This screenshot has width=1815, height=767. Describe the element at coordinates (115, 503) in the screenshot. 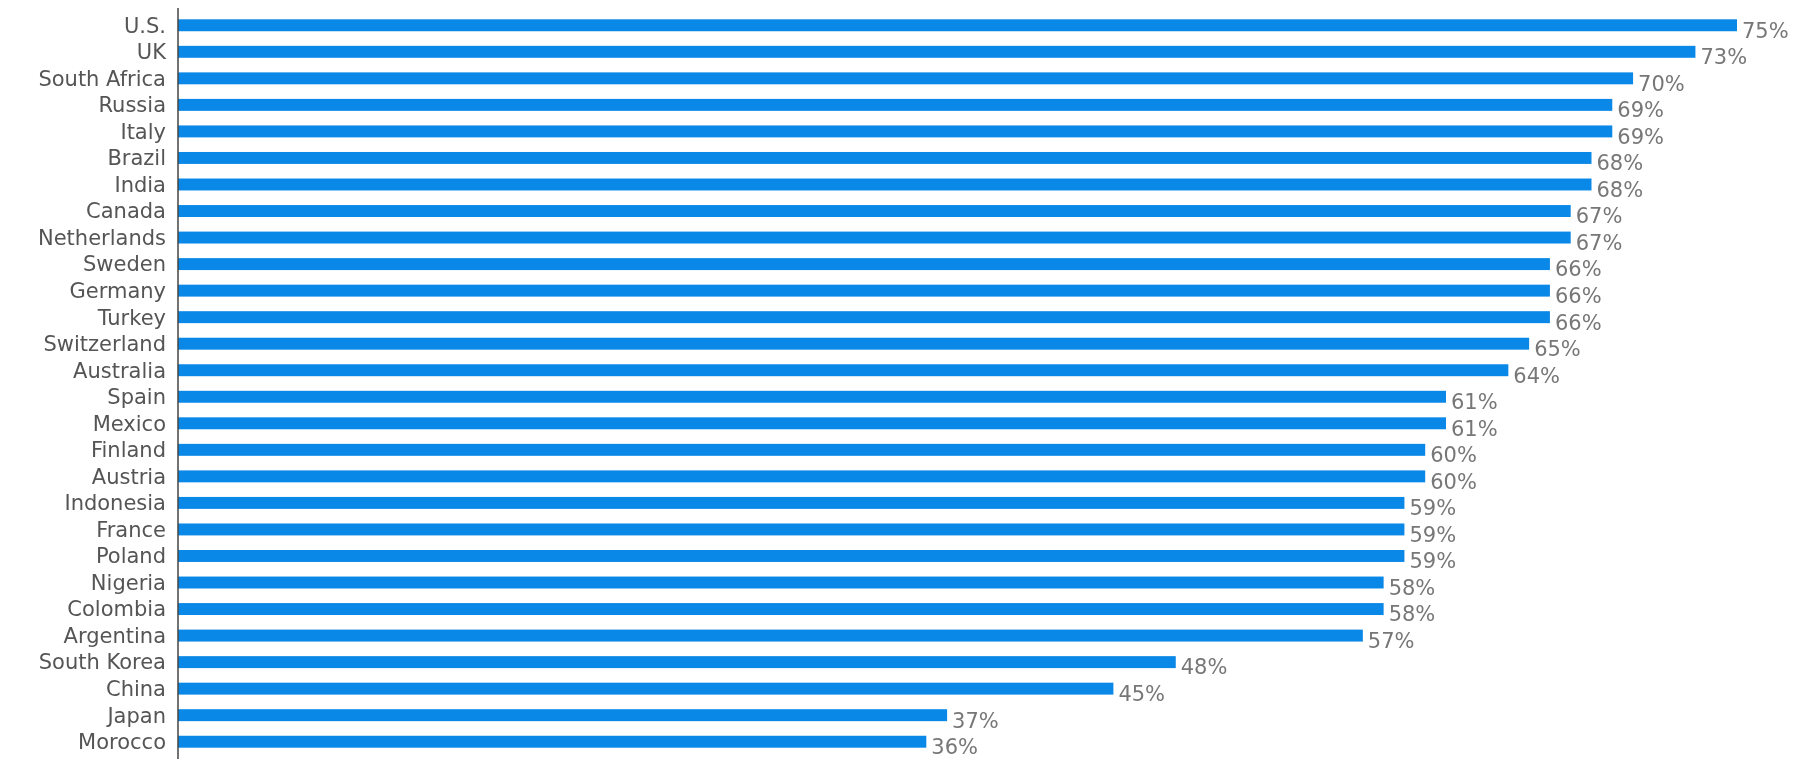

I see `y-tick-label: Indonesia` at that location.